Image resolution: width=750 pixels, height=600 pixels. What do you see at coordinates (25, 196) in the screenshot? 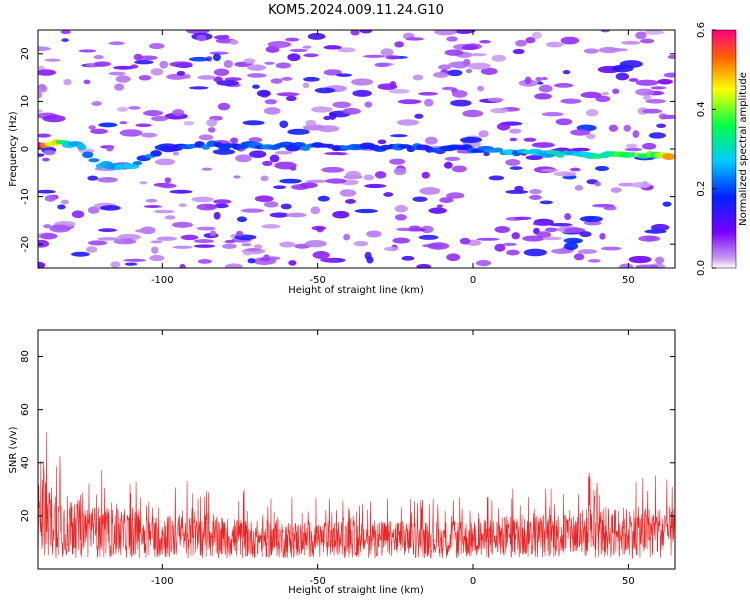
I see `y-tick-label: -10` at bounding box center [25, 196].